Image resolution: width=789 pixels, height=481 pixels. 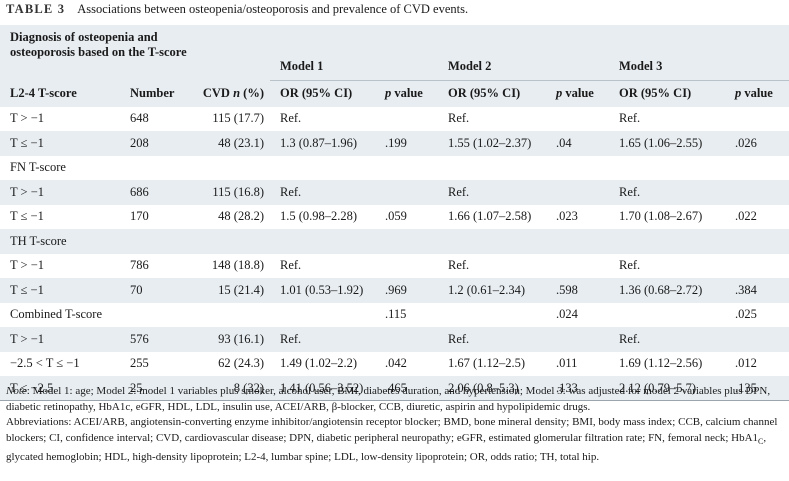 I want to click on table-cell: .012, so click(x=746, y=363).